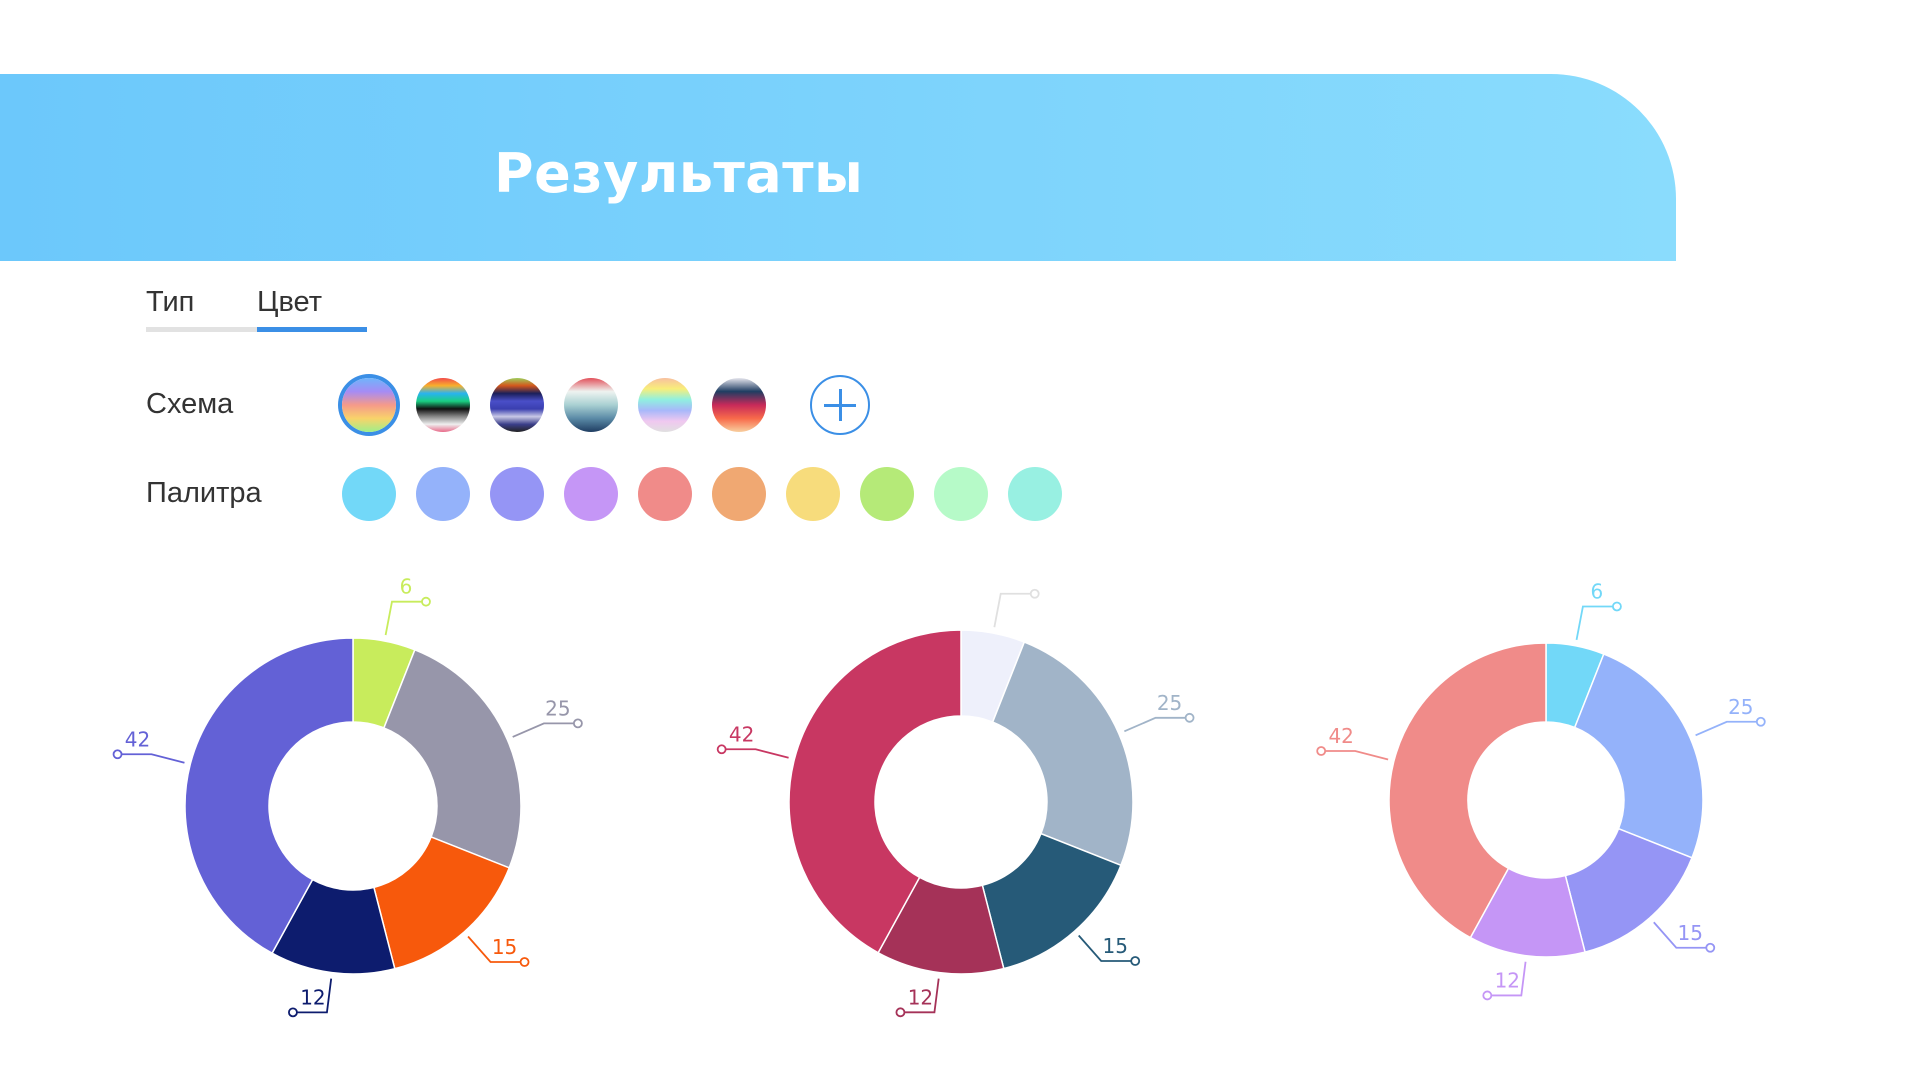 This screenshot has width=1920, height=1080. What do you see at coordinates (289, 302) in the screenshot?
I see `tab-color: Цвет` at bounding box center [289, 302].